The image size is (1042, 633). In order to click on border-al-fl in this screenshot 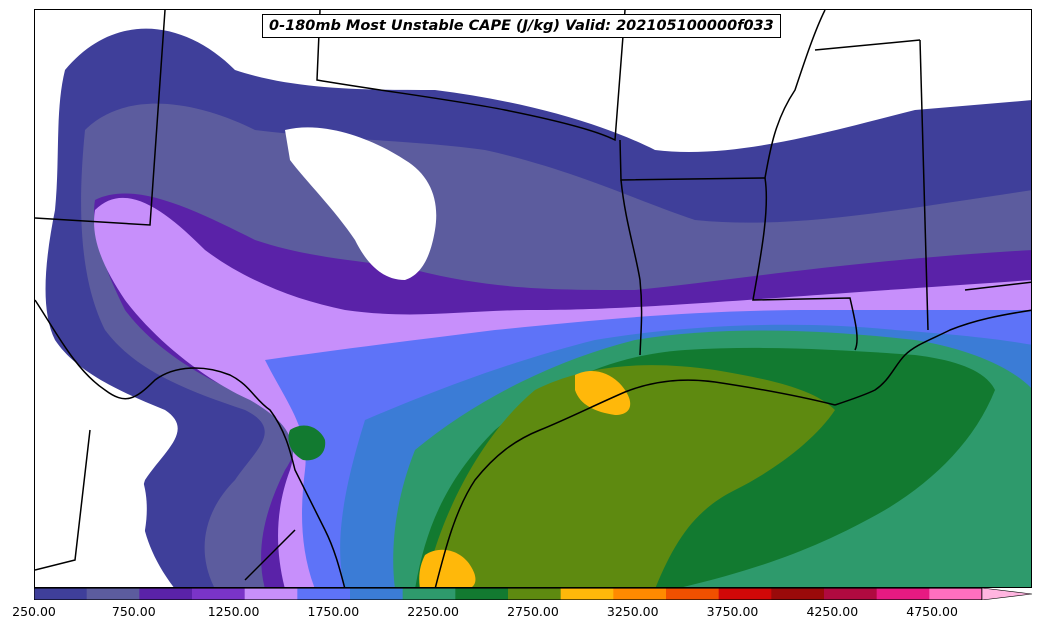, I will do `click(997, 286)`.